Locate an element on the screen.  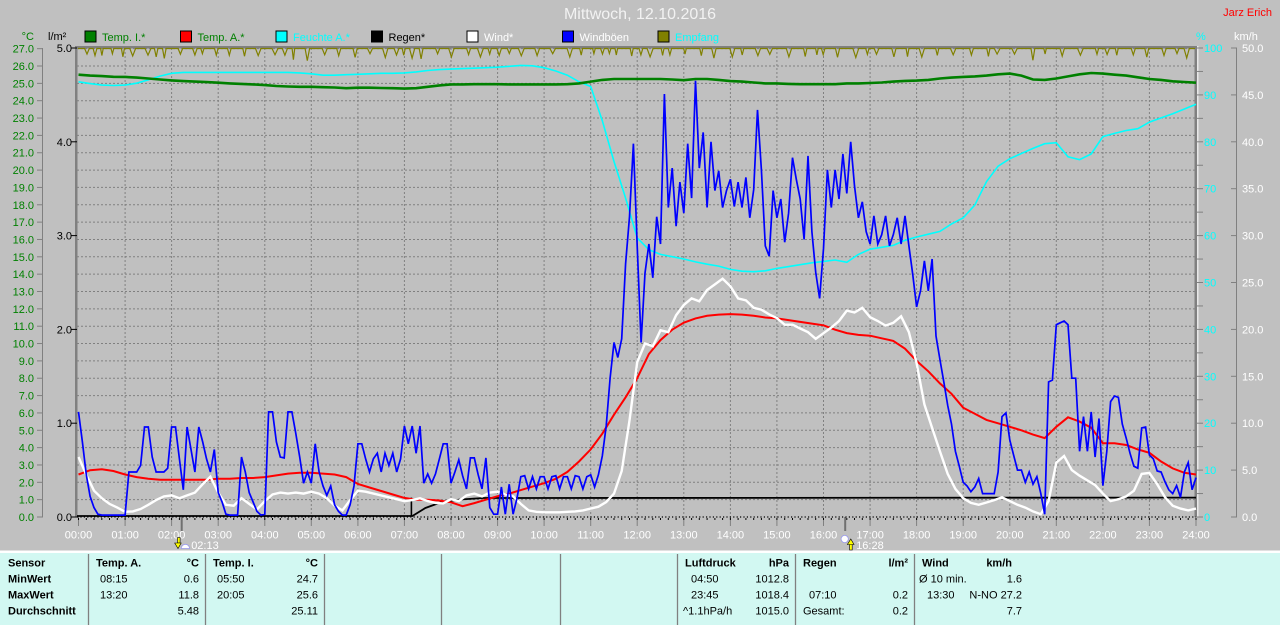
svg-text: 21.0 is located at coordinates (23, 154).